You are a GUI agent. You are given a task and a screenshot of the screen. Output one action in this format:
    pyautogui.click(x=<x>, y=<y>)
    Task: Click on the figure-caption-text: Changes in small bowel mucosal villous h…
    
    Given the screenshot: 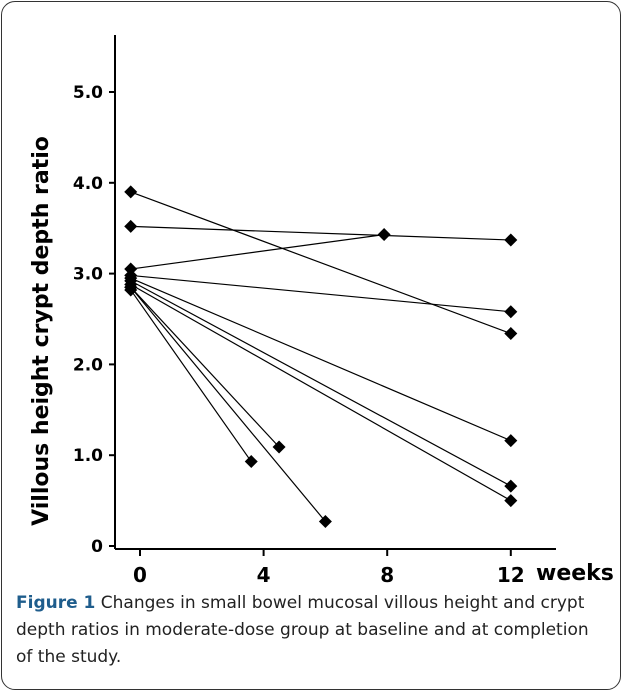 What is the action you would take?
    pyautogui.click(x=302, y=630)
    